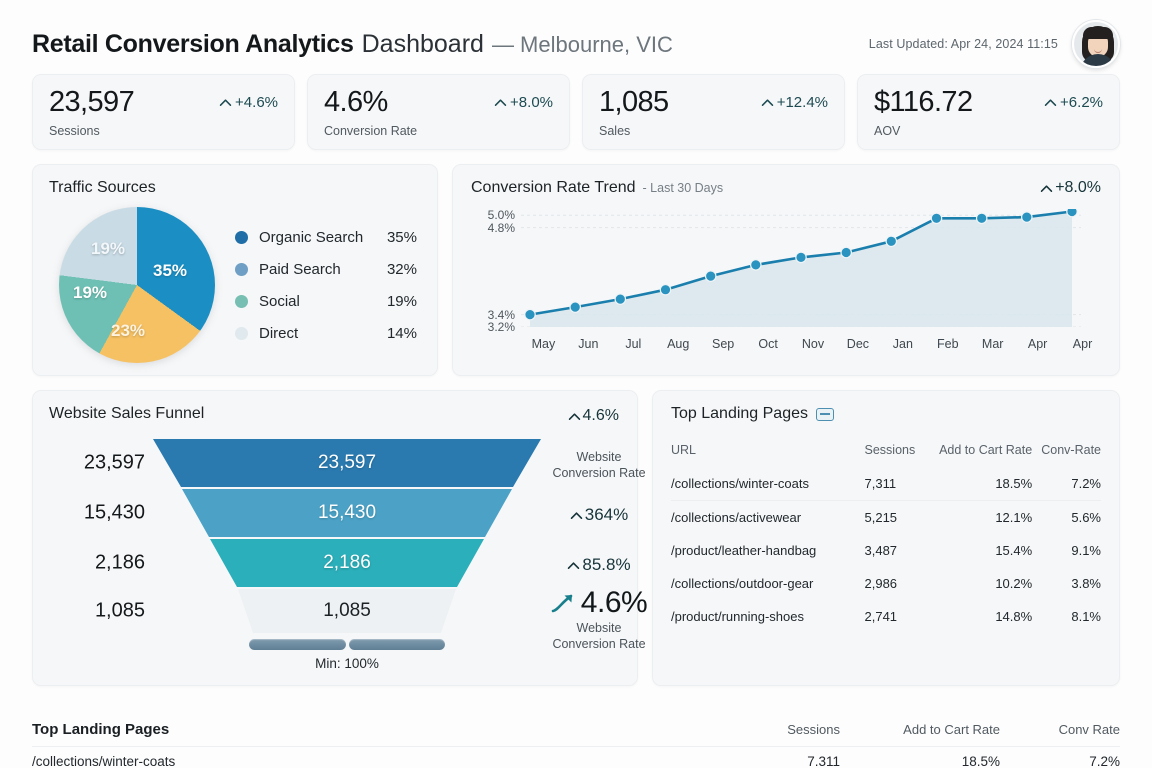 The height and width of the screenshot is (768, 1152). Describe the element at coordinates (256, 102) in the screenshot. I see `kpi-delta-text: +4.6%` at that location.